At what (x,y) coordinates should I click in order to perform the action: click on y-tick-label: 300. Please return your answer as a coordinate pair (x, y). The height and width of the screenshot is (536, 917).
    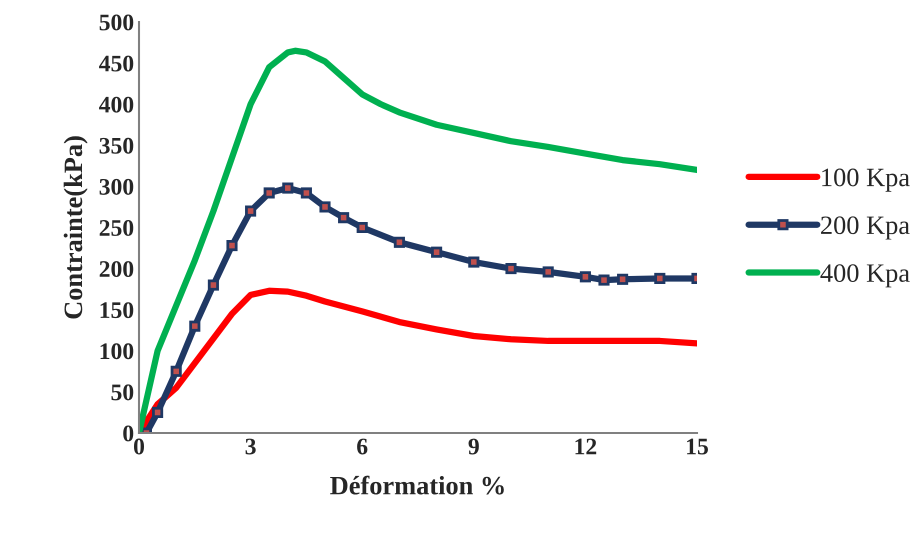
    Looking at the image, I should click on (117, 186).